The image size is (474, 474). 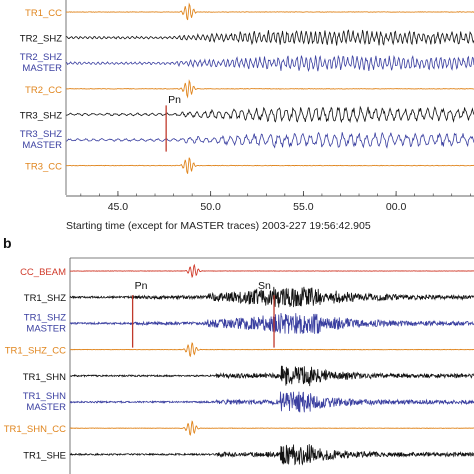 I want to click on trace-tr3-shz-master, so click(x=269, y=140).